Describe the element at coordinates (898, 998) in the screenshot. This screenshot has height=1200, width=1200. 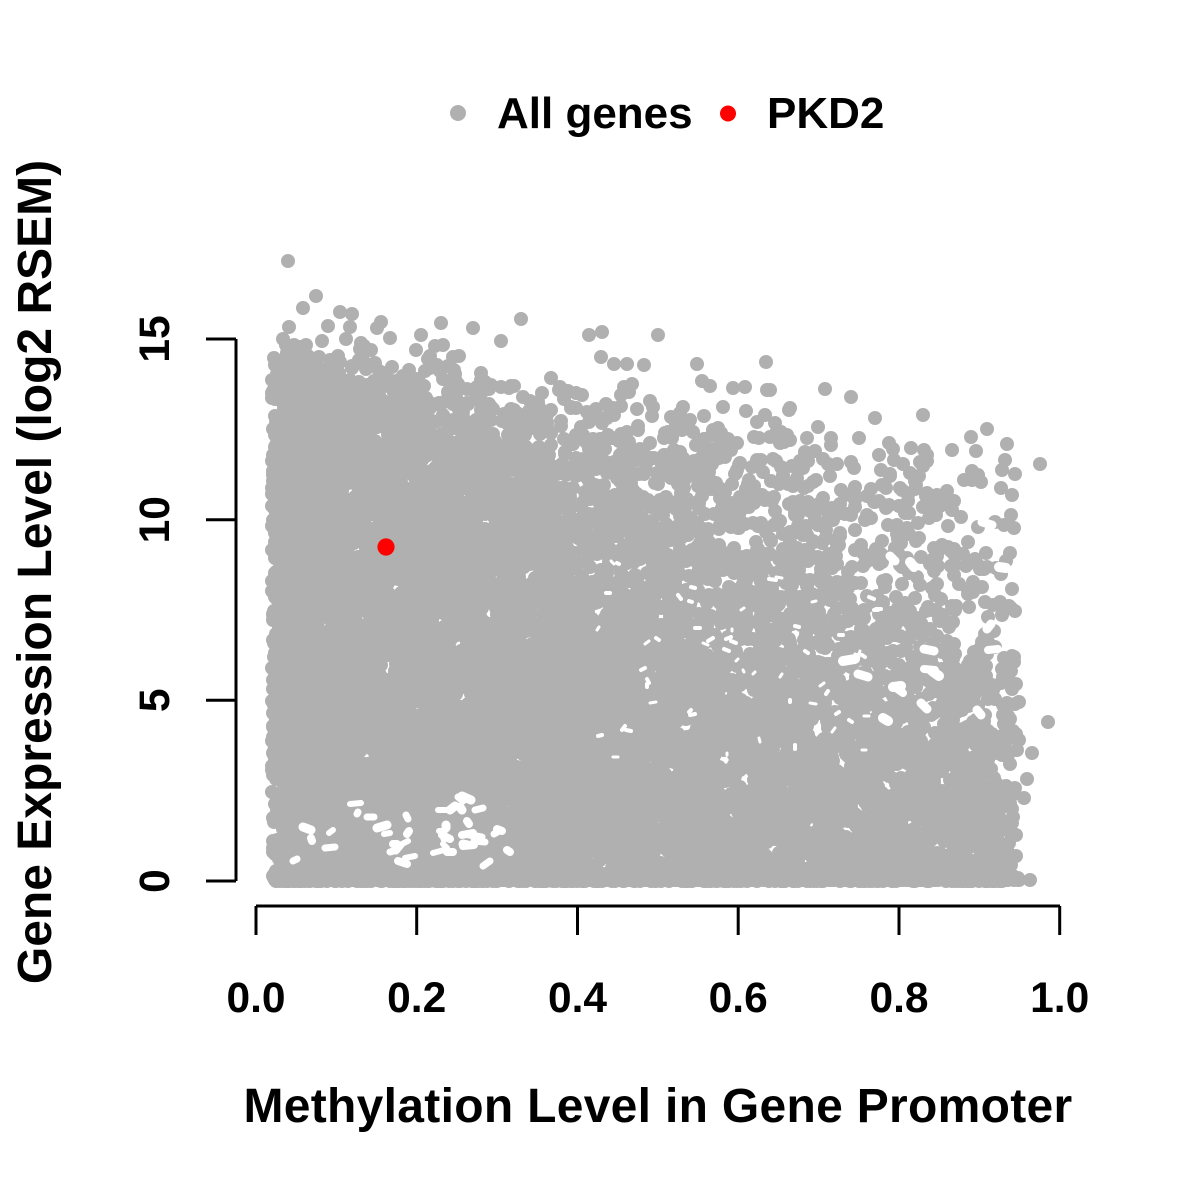
I see `svg-text: 0.8` at that location.